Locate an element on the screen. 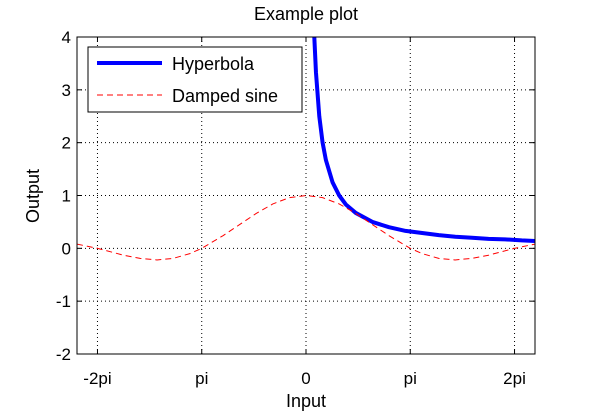 The width and height of the screenshot is (591, 415). chart-title: Example plot is located at coordinates (306, 14).